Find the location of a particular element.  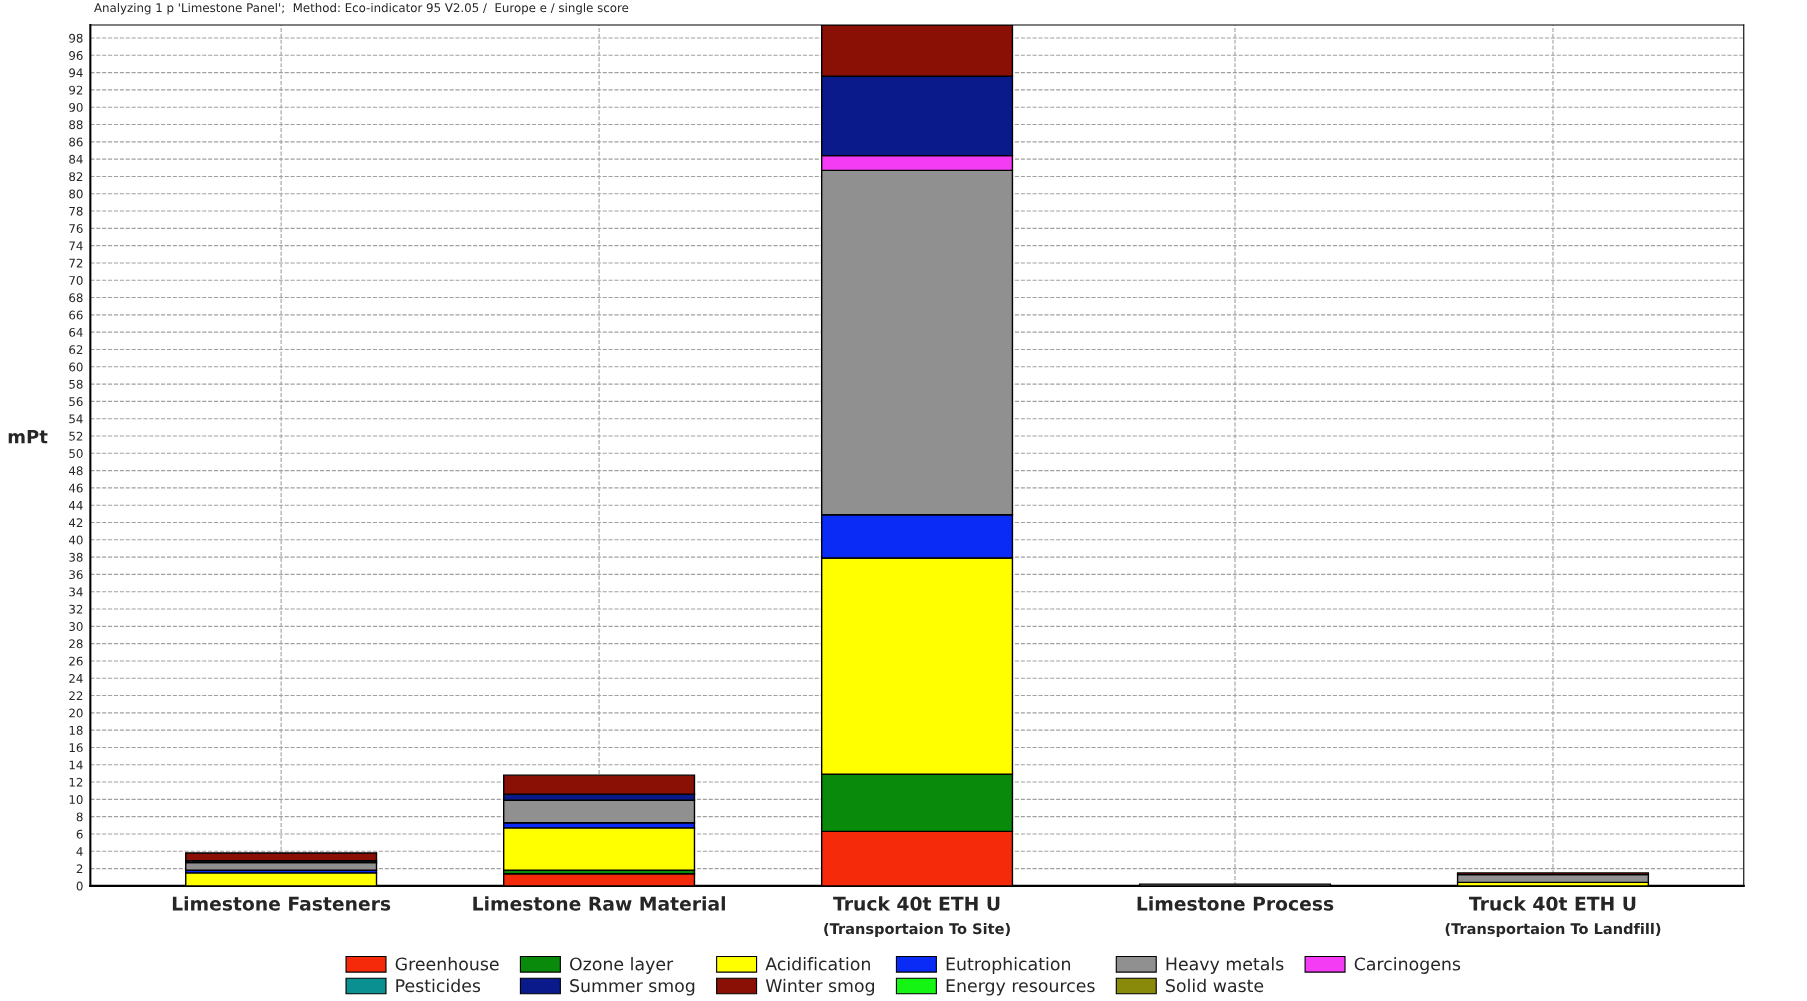

legend-label: Heavy metals is located at coordinates (1225, 965).